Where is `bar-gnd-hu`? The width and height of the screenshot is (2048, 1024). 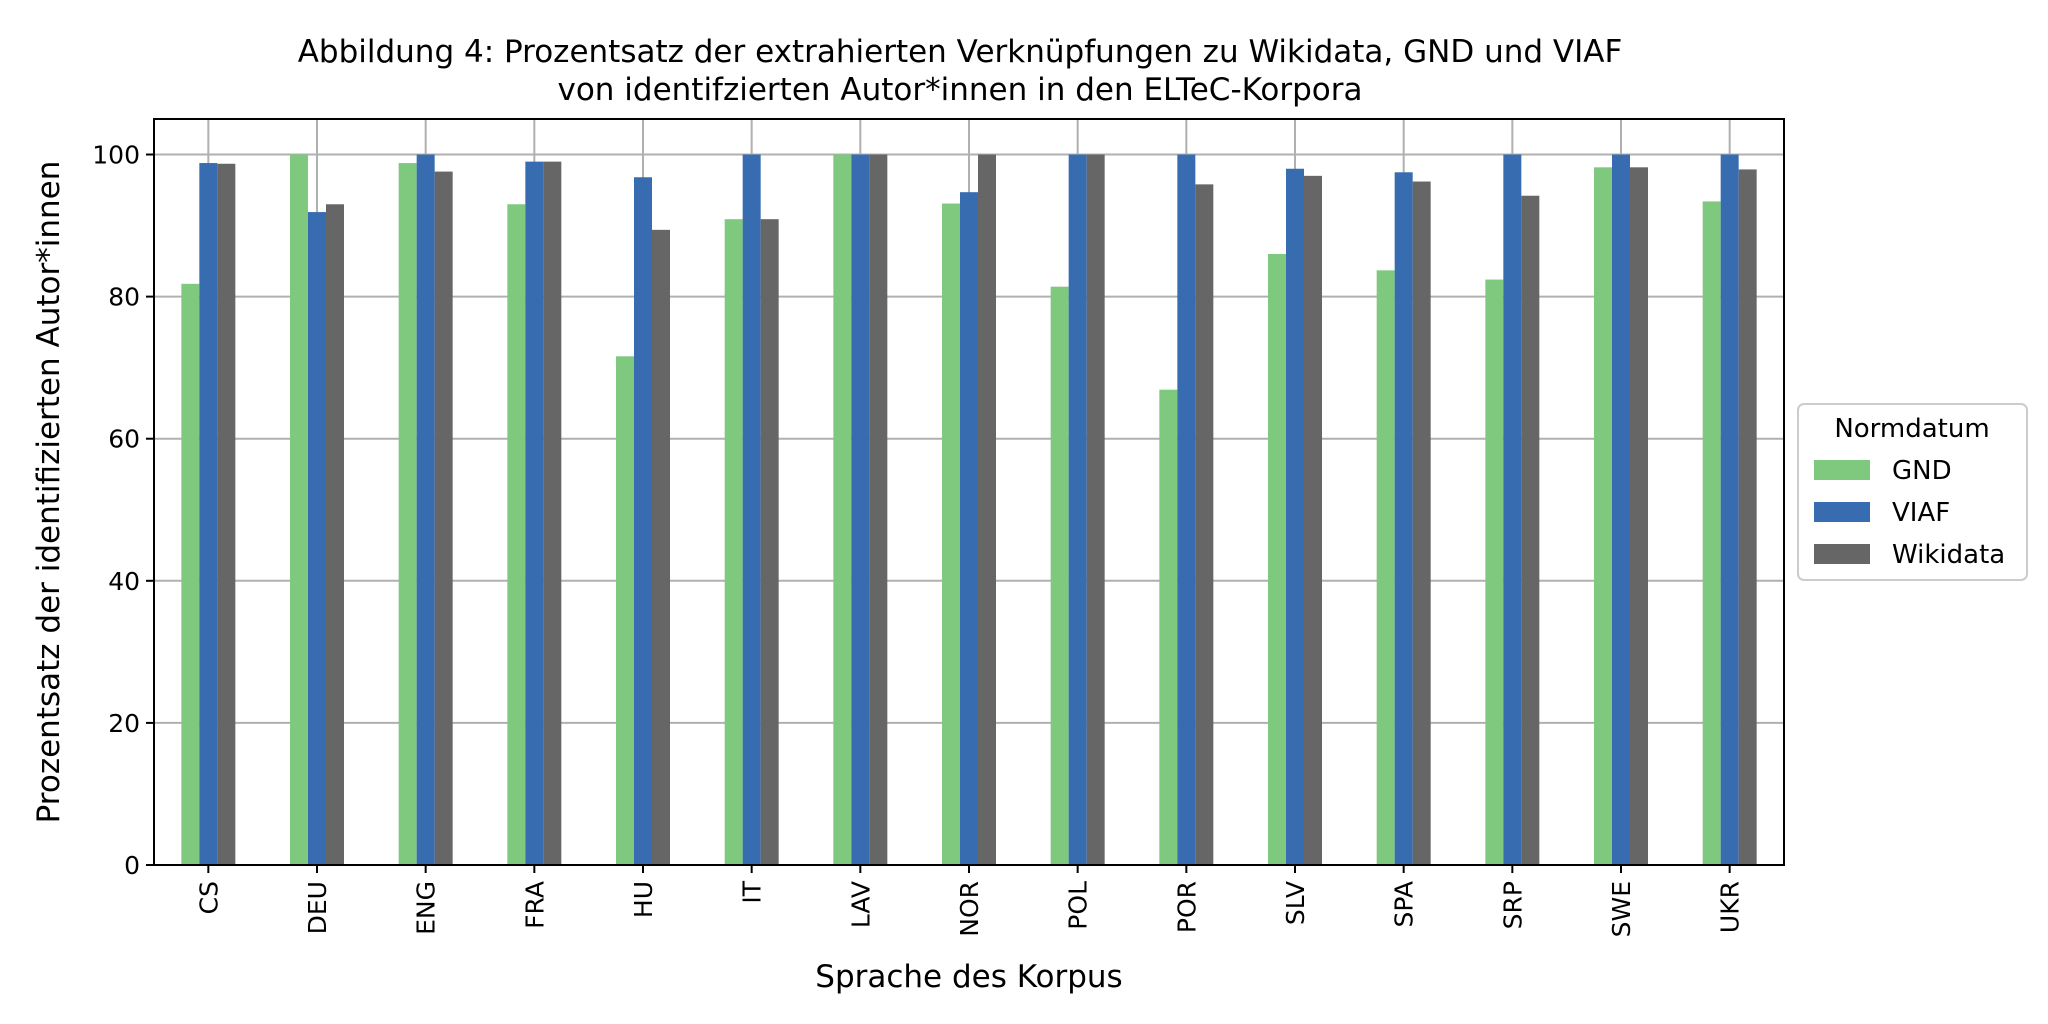
bar-gnd-hu is located at coordinates (625, 610).